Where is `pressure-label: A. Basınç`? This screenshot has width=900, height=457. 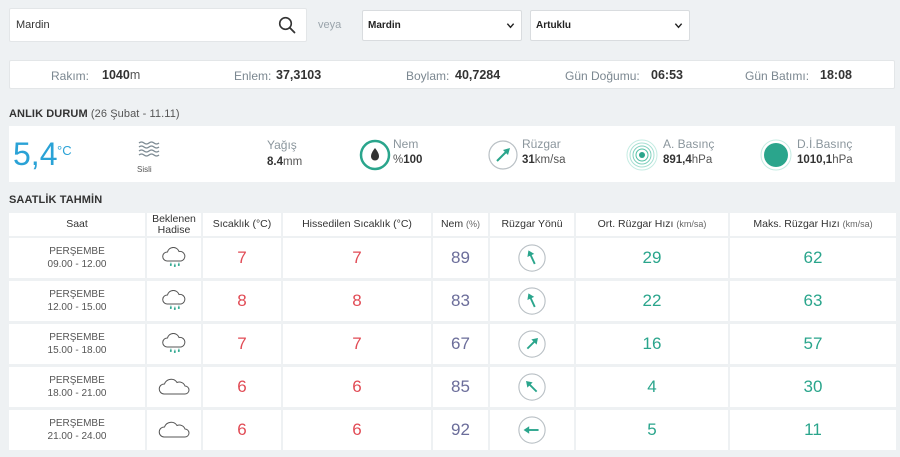 pressure-label: A. Basınç is located at coordinates (689, 144).